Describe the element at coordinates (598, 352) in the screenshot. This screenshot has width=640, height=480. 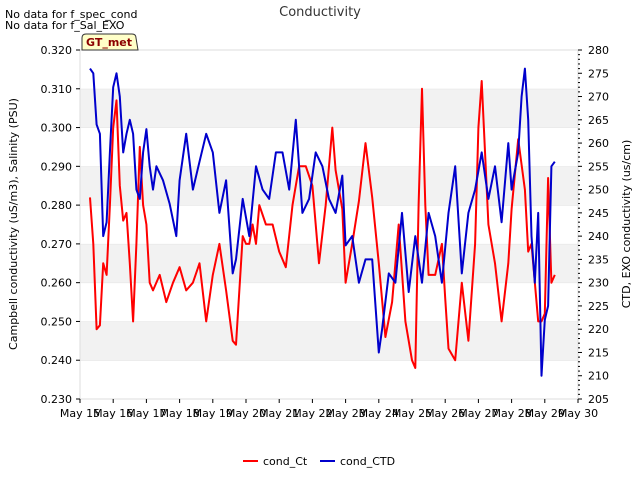
I see `y-right-tick-label: 215` at that location.